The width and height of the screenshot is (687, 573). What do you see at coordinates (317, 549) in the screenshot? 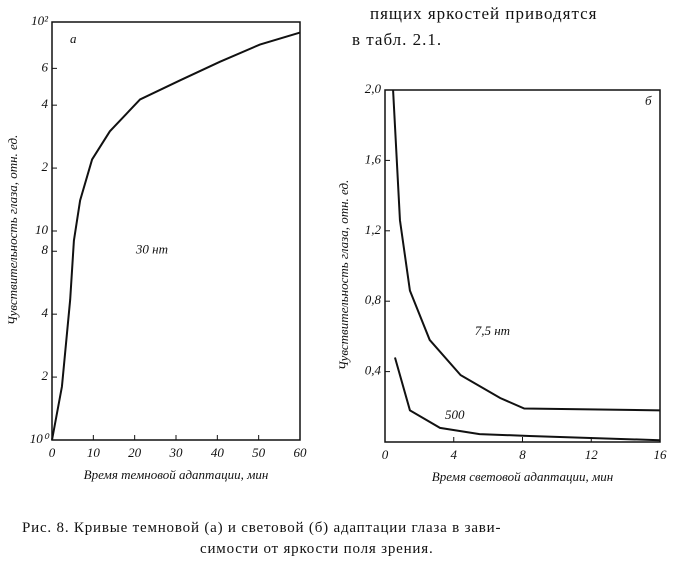
I see `caption: симости от яркости поля зрения.` at bounding box center [317, 549].